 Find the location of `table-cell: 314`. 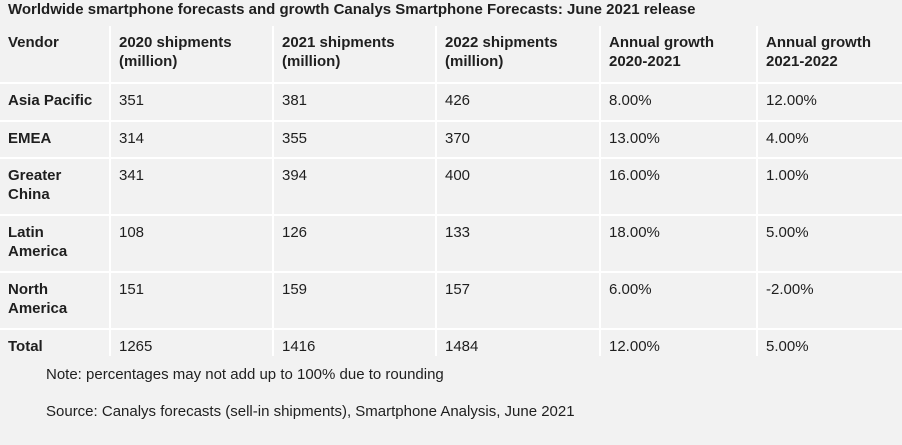

table-cell: 314 is located at coordinates (191, 139).